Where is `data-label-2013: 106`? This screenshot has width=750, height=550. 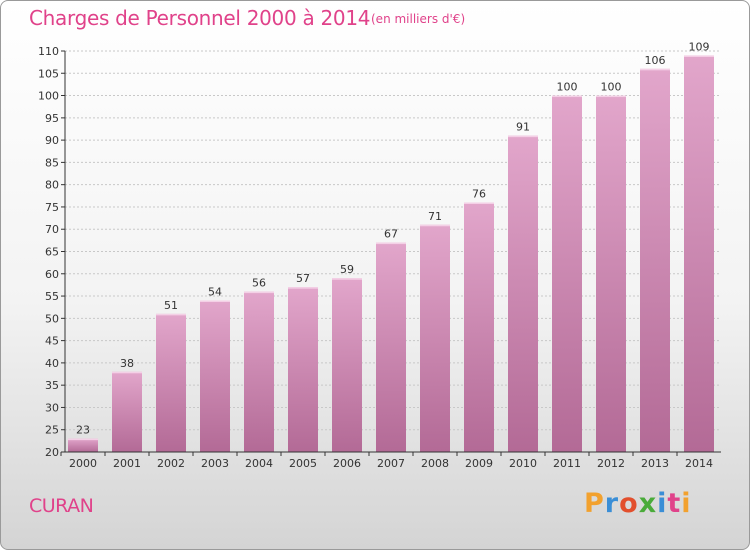 data-label-2013: 106 is located at coordinates (655, 60).